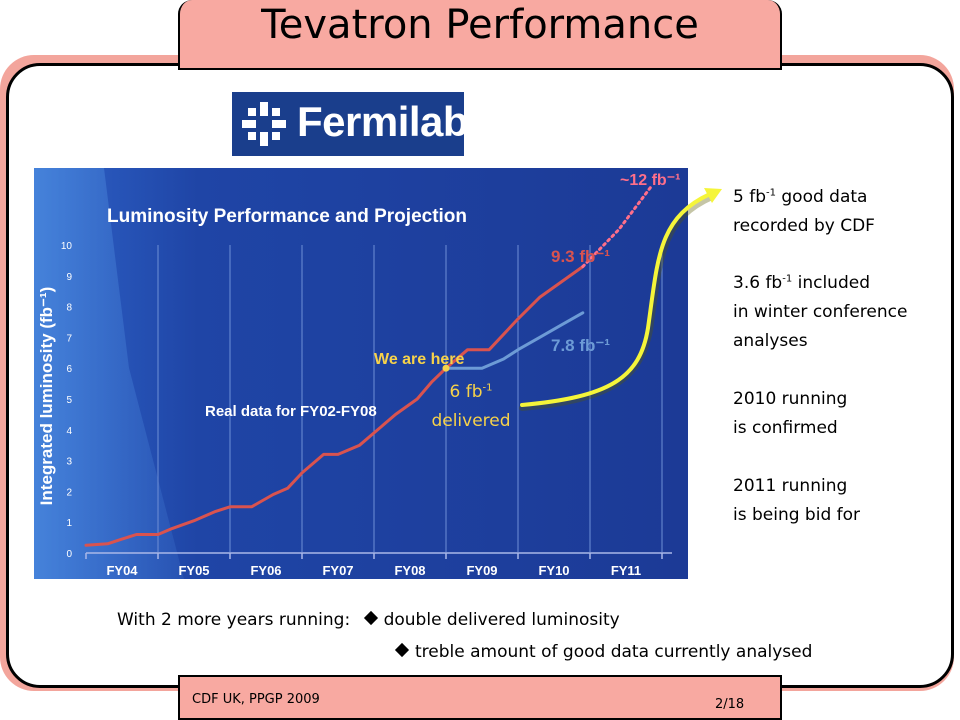 This screenshot has height=720, width=960. I want to click on x-tick-label: FY05, so click(193, 570).